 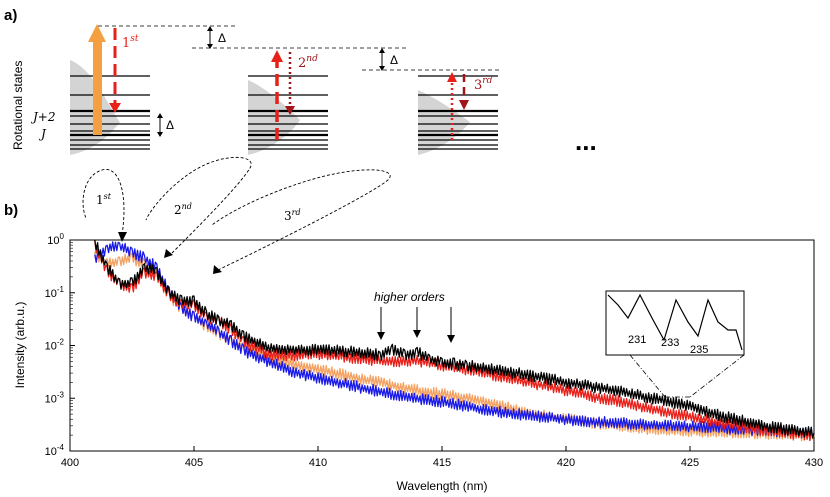 What do you see at coordinates (194, 463) in the screenshot?
I see `x-tick-label-405: 405` at bounding box center [194, 463].